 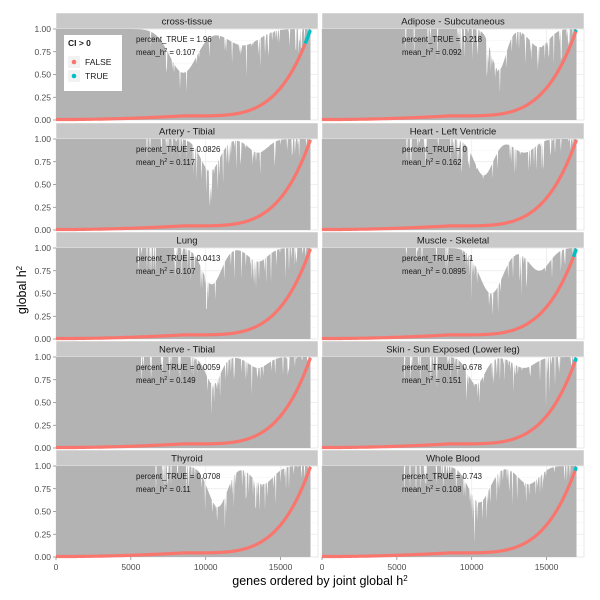 I want to click on mean-h2-label: mean_h2 = 0.149, so click(x=166, y=380).